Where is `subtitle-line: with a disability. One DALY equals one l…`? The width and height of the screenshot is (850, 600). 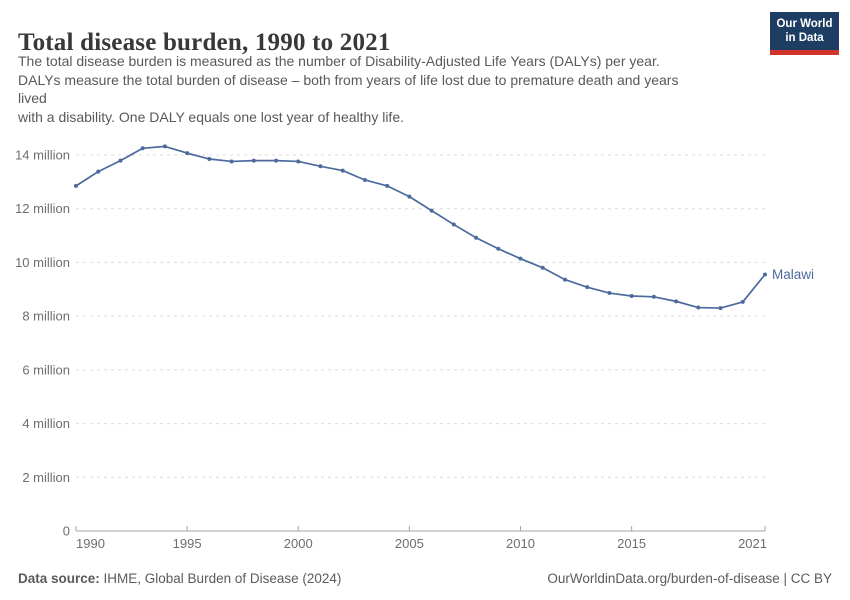
subtitle-line: with a disability. One DALY equals one l… is located at coordinates (211, 116).